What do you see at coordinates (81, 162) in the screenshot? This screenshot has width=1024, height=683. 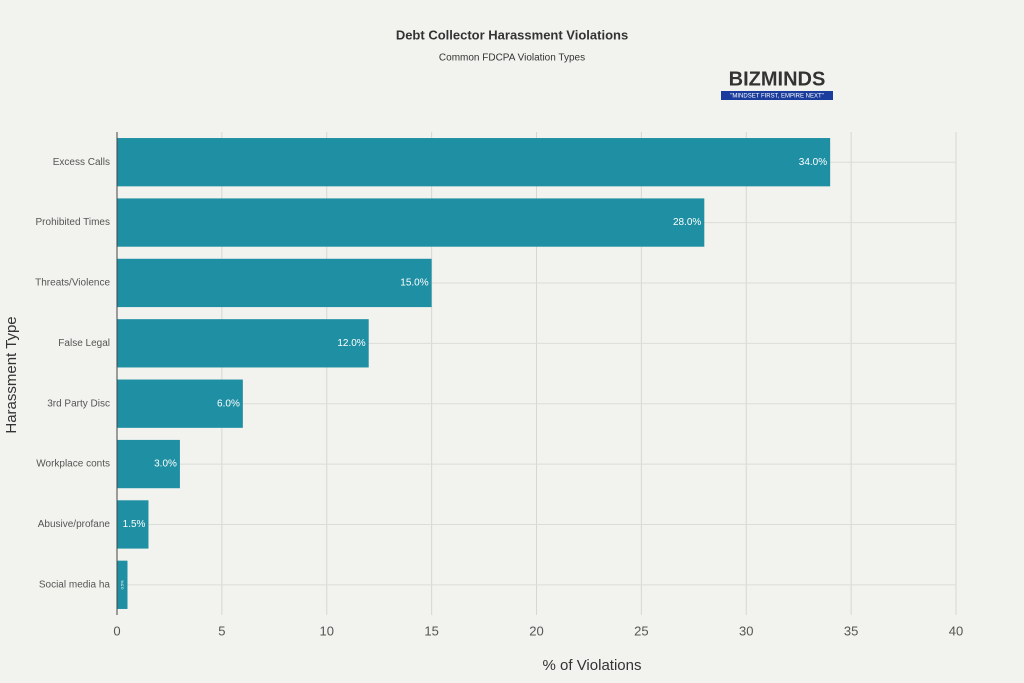 I see `y-tick-label: Excess Calls` at bounding box center [81, 162].